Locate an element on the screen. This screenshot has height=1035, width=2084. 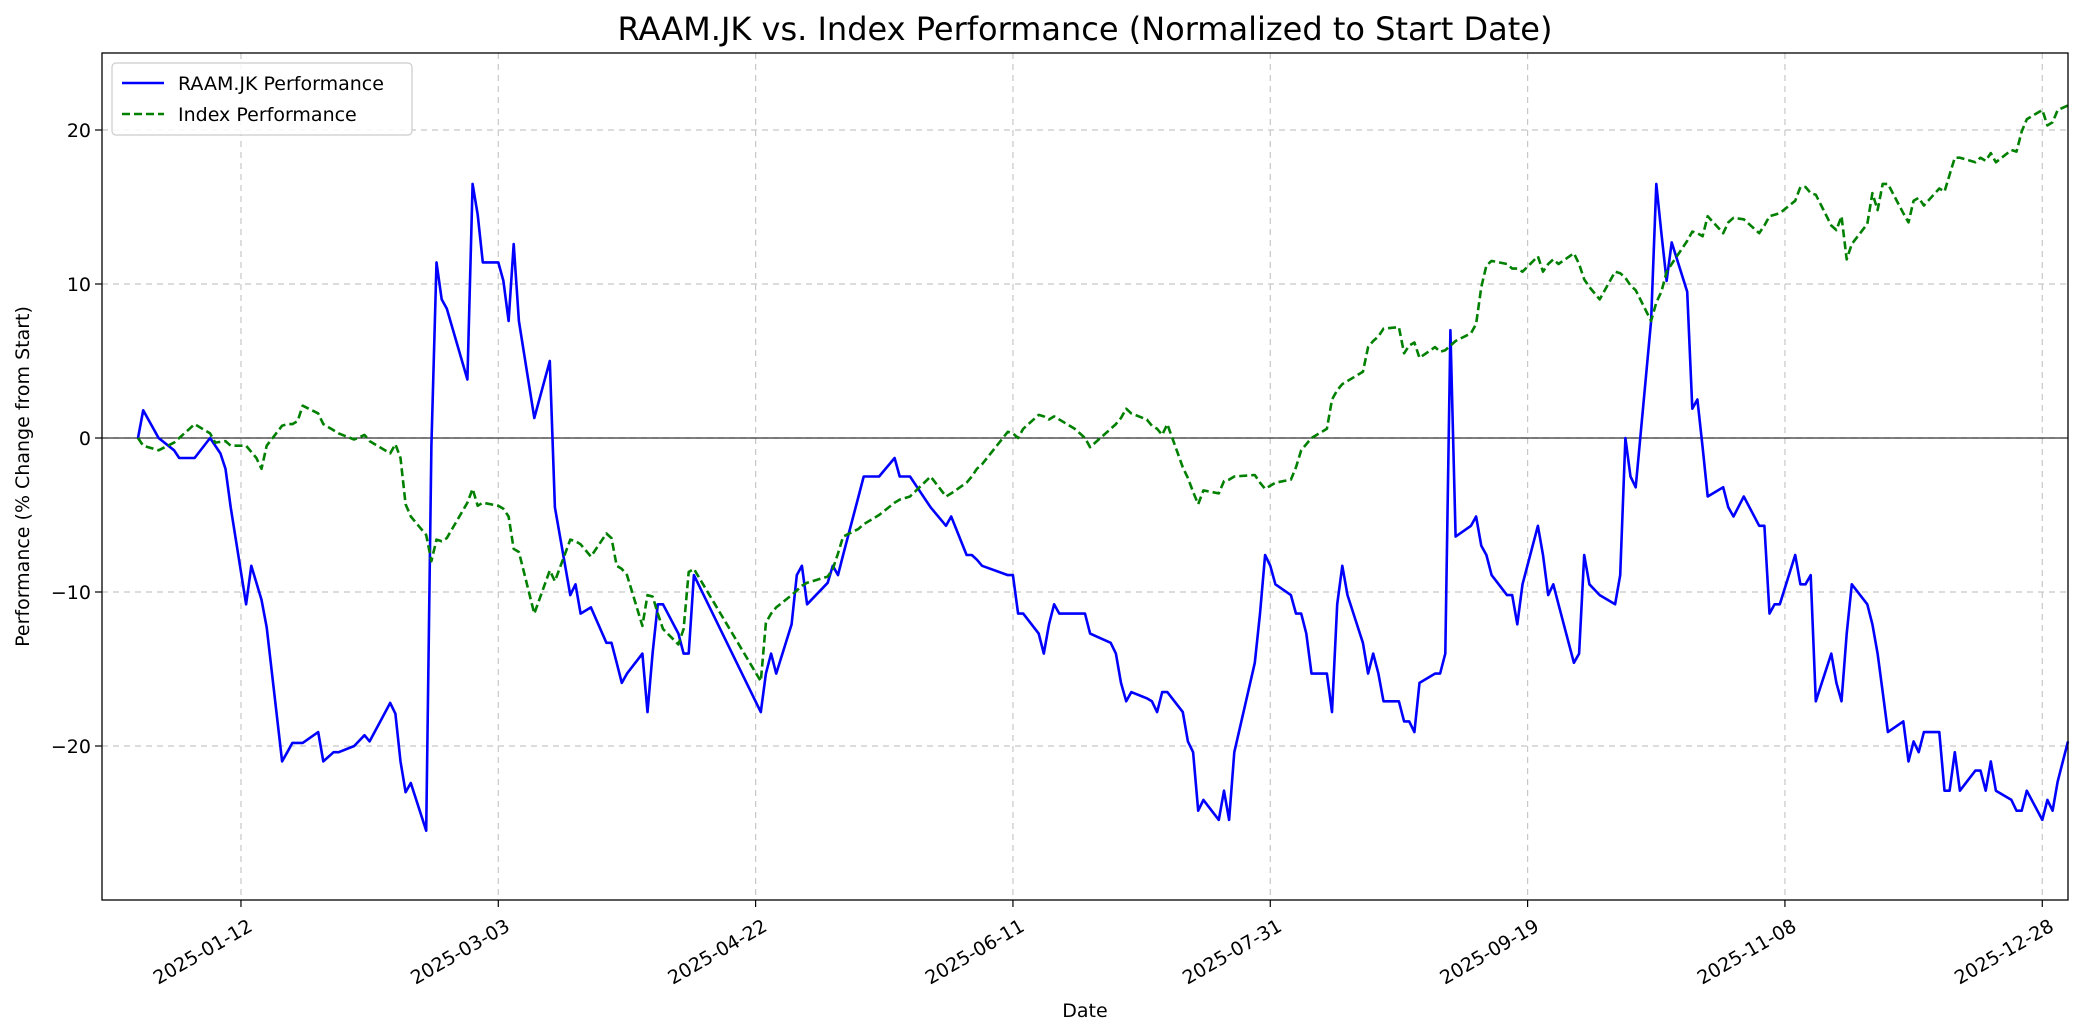
y-tick-label: −10 is located at coordinates (71, 593).